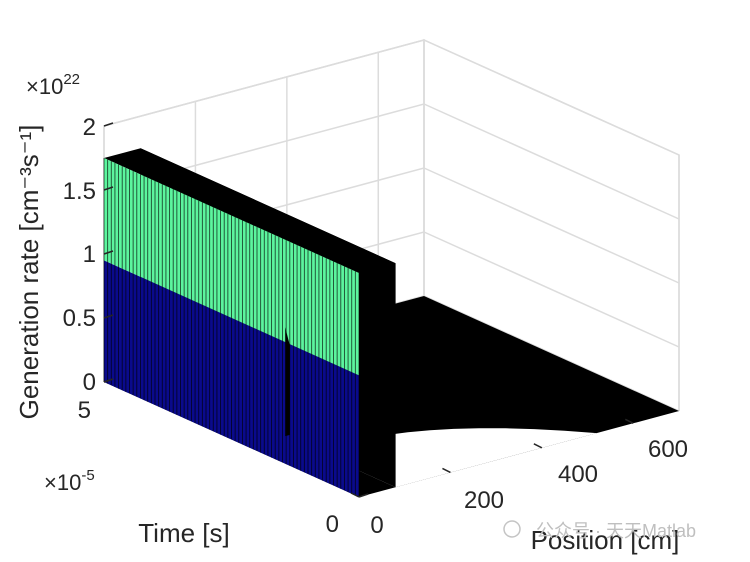 This screenshot has width=750, height=562. Describe the element at coordinates (89, 127) in the screenshot. I see `z-tick-label-2: 2` at that location.